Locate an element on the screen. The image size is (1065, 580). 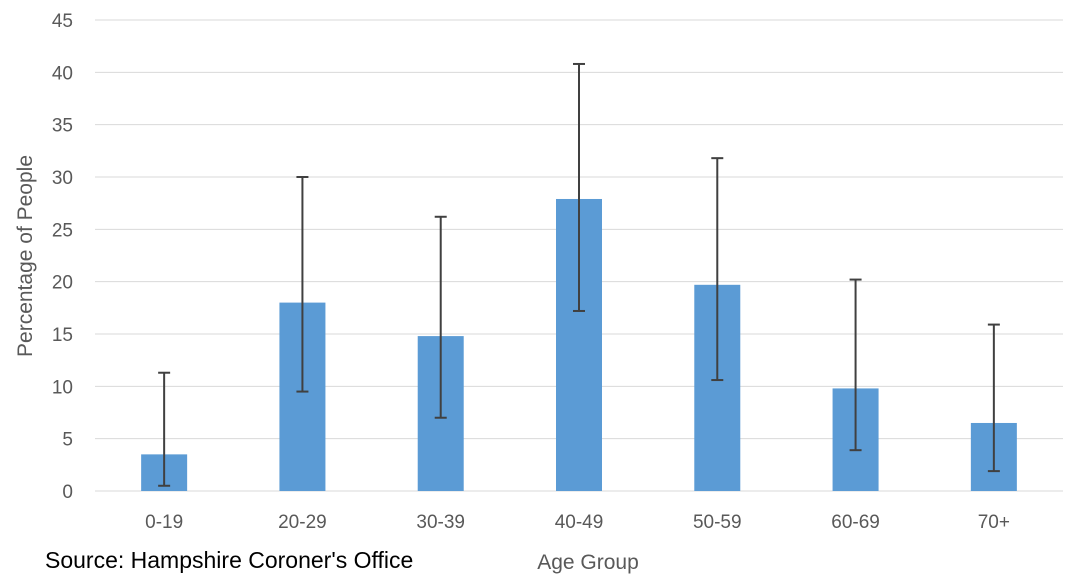
y-tick-label: 30 is located at coordinates (62, 178).